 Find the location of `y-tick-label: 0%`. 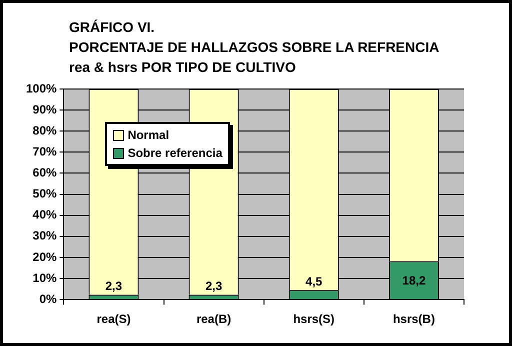

y-tick-label: 0% is located at coordinates (48, 299).